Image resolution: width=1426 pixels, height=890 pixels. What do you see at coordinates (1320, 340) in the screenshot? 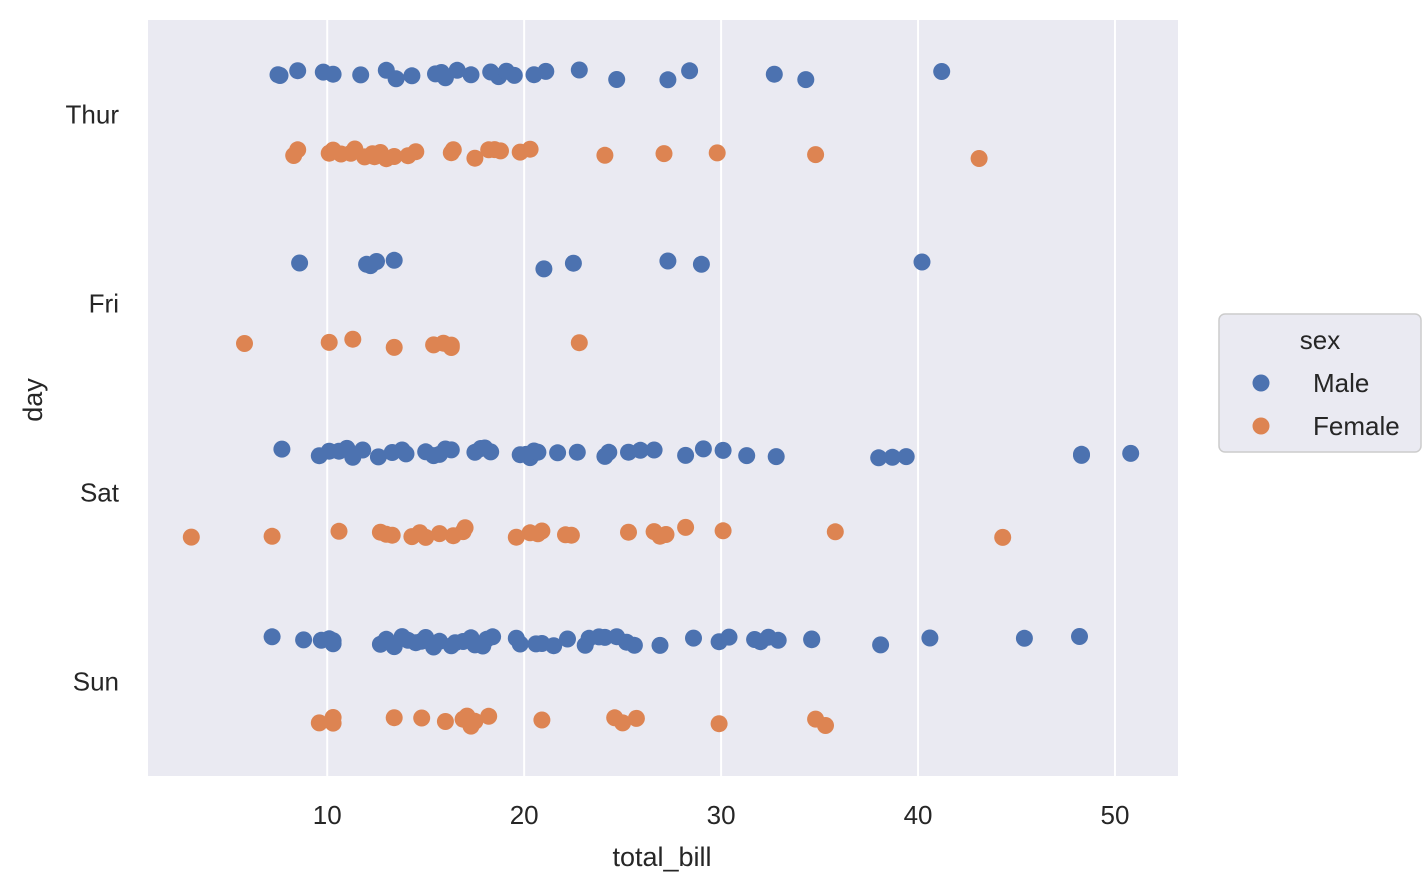
I see `legend-title: sex` at bounding box center [1320, 340].